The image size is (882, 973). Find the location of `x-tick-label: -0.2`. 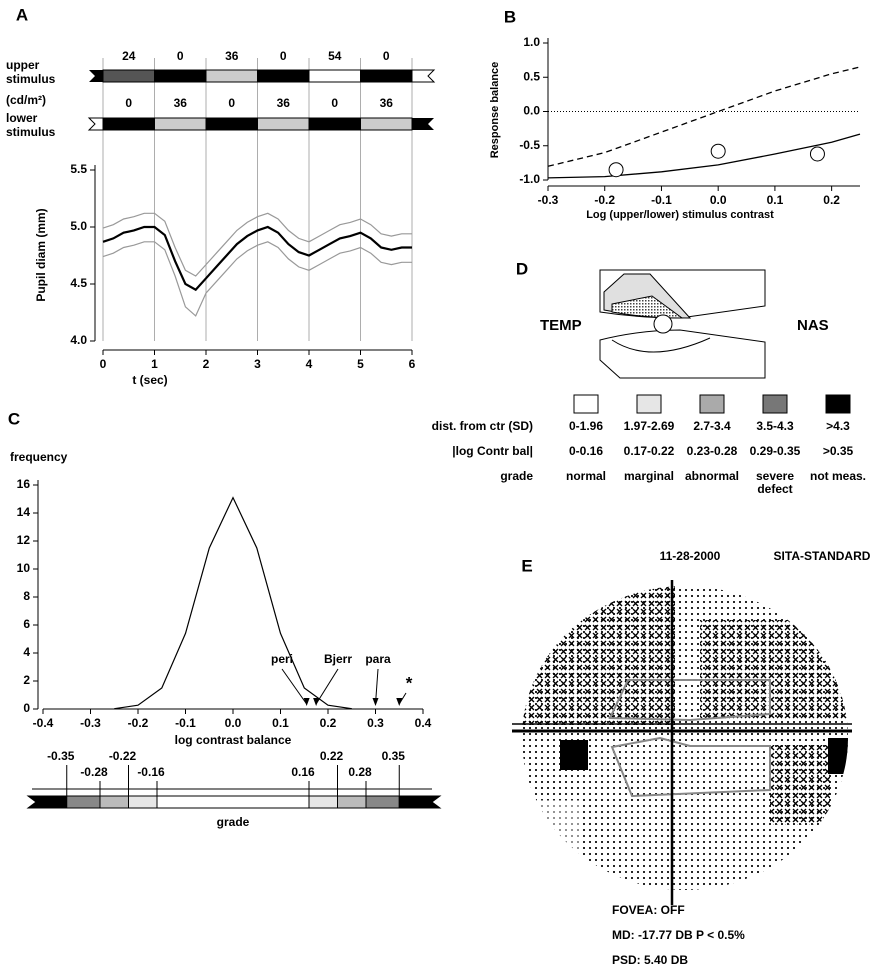

x-tick-label: -0.2 is located at coordinates (604, 200).